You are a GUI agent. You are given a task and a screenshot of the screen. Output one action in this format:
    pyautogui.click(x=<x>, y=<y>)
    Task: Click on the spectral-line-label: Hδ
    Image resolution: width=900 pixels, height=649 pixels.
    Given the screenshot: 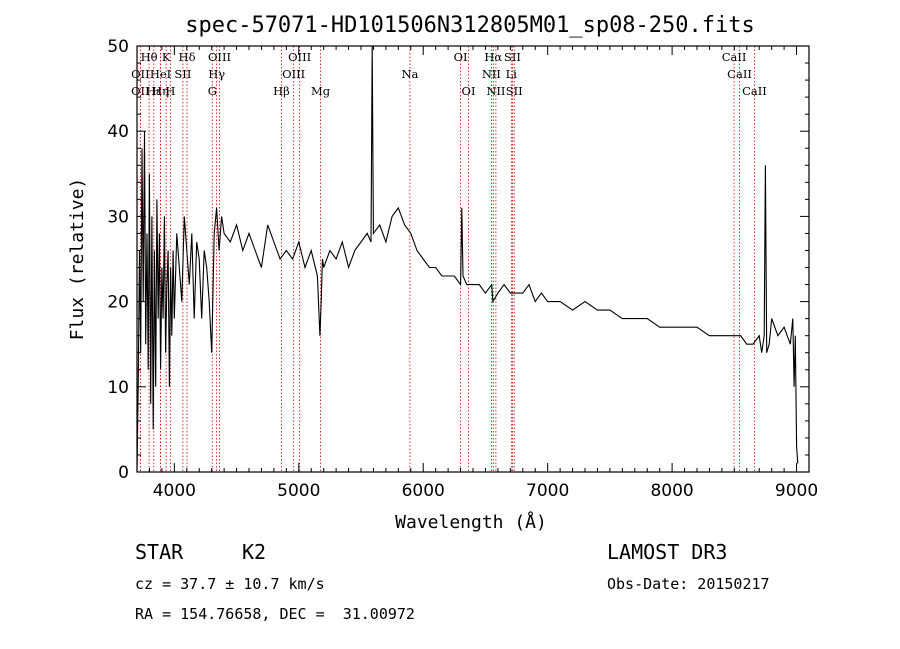 What is the action you would take?
    pyautogui.click(x=187, y=57)
    